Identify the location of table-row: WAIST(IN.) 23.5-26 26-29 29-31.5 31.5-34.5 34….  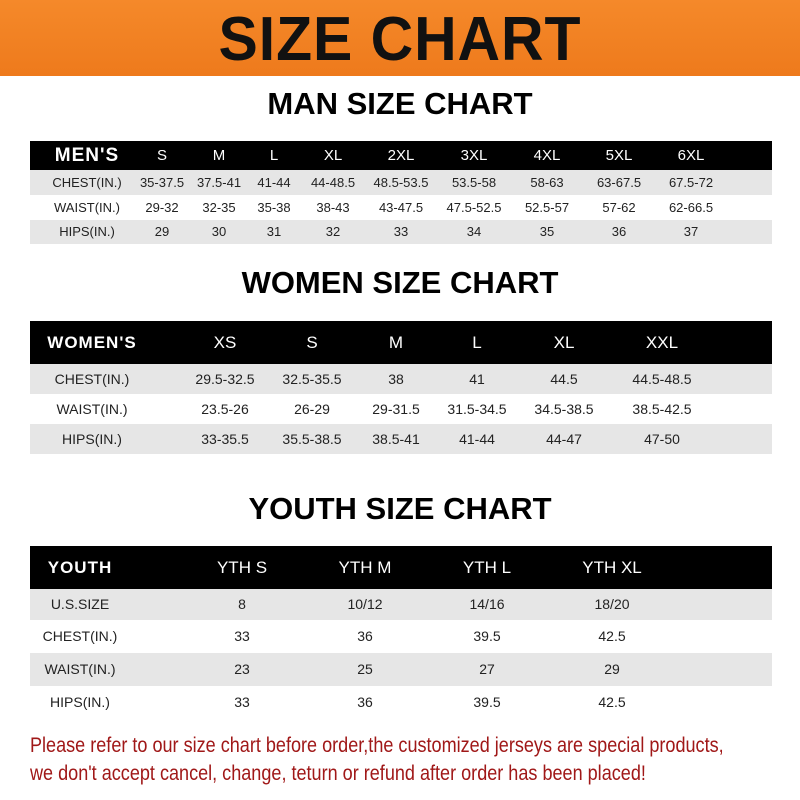
(401, 409).